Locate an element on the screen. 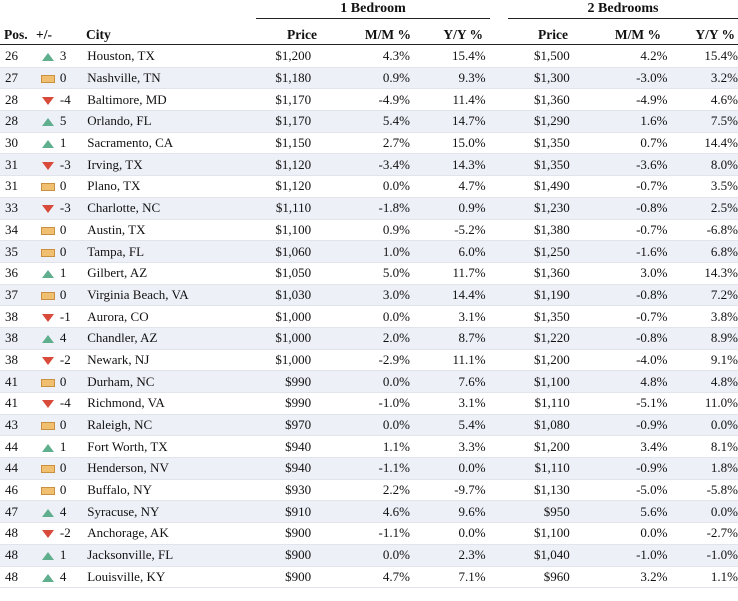 The image size is (738, 601). cell-price-2br: $1,490 is located at coordinates (527, 186).